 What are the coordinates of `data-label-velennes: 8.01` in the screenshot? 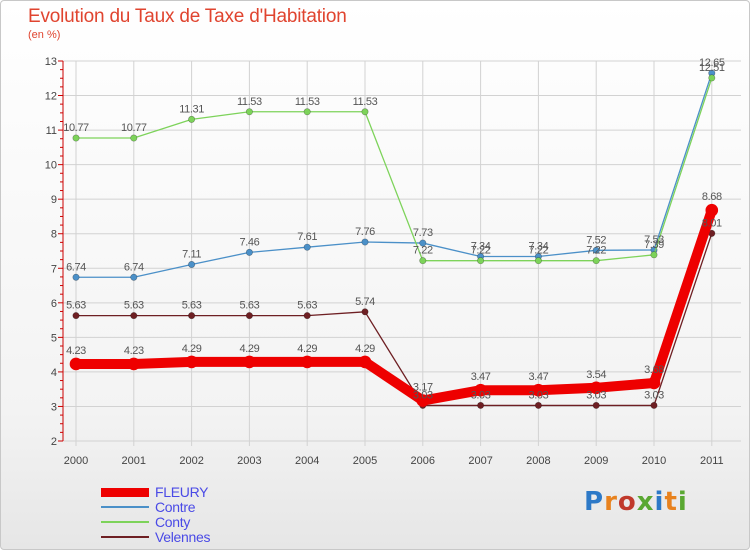 It's located at (712, 223).